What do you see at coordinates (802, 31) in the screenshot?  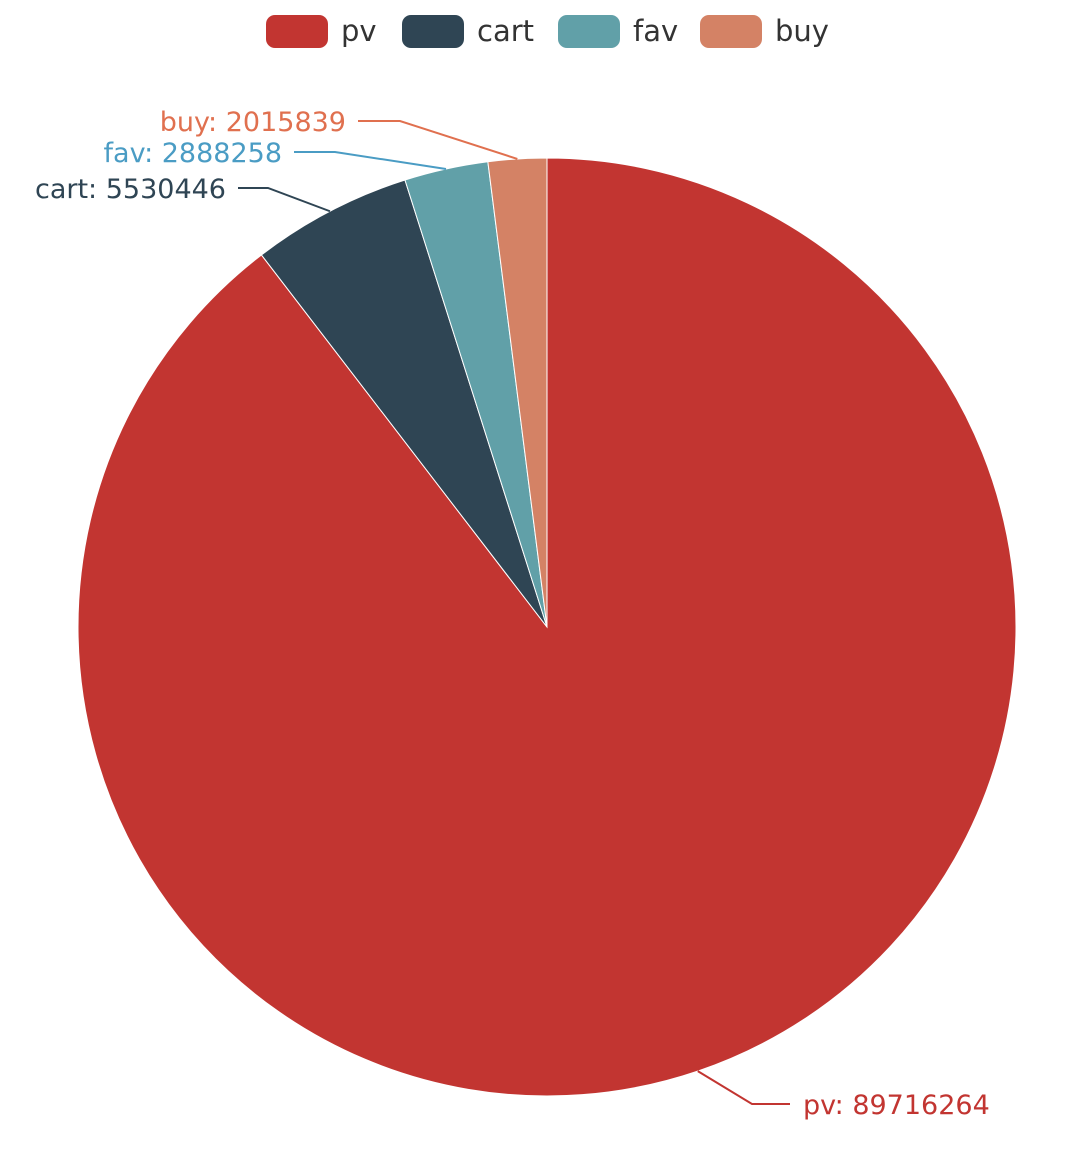 I see `legend-label-buy: buy` at bounding box center [802, 31].